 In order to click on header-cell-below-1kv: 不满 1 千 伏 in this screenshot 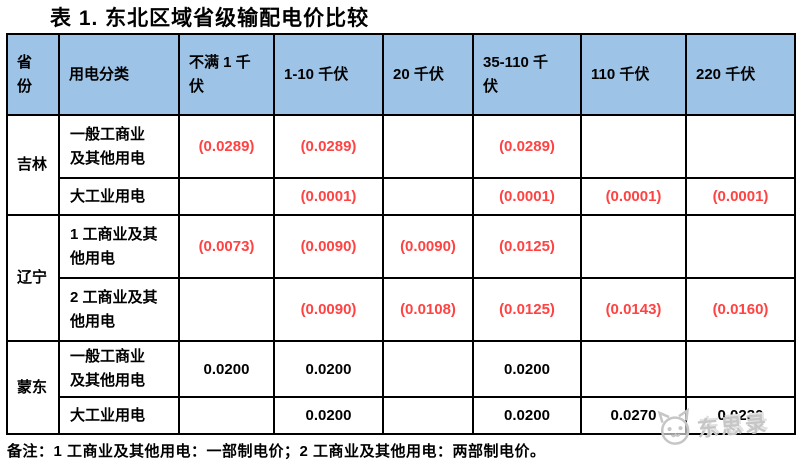, I will do `click(226, 74)`.